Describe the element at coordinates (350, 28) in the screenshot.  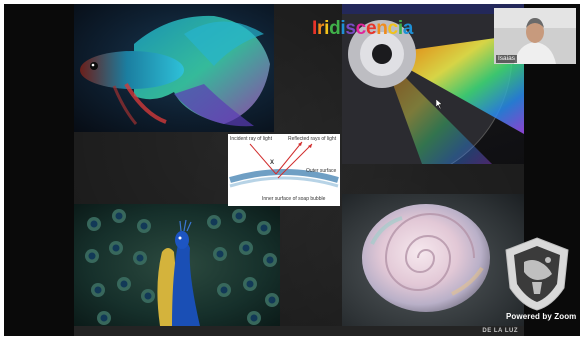
I see `title-letter: s` at that location.